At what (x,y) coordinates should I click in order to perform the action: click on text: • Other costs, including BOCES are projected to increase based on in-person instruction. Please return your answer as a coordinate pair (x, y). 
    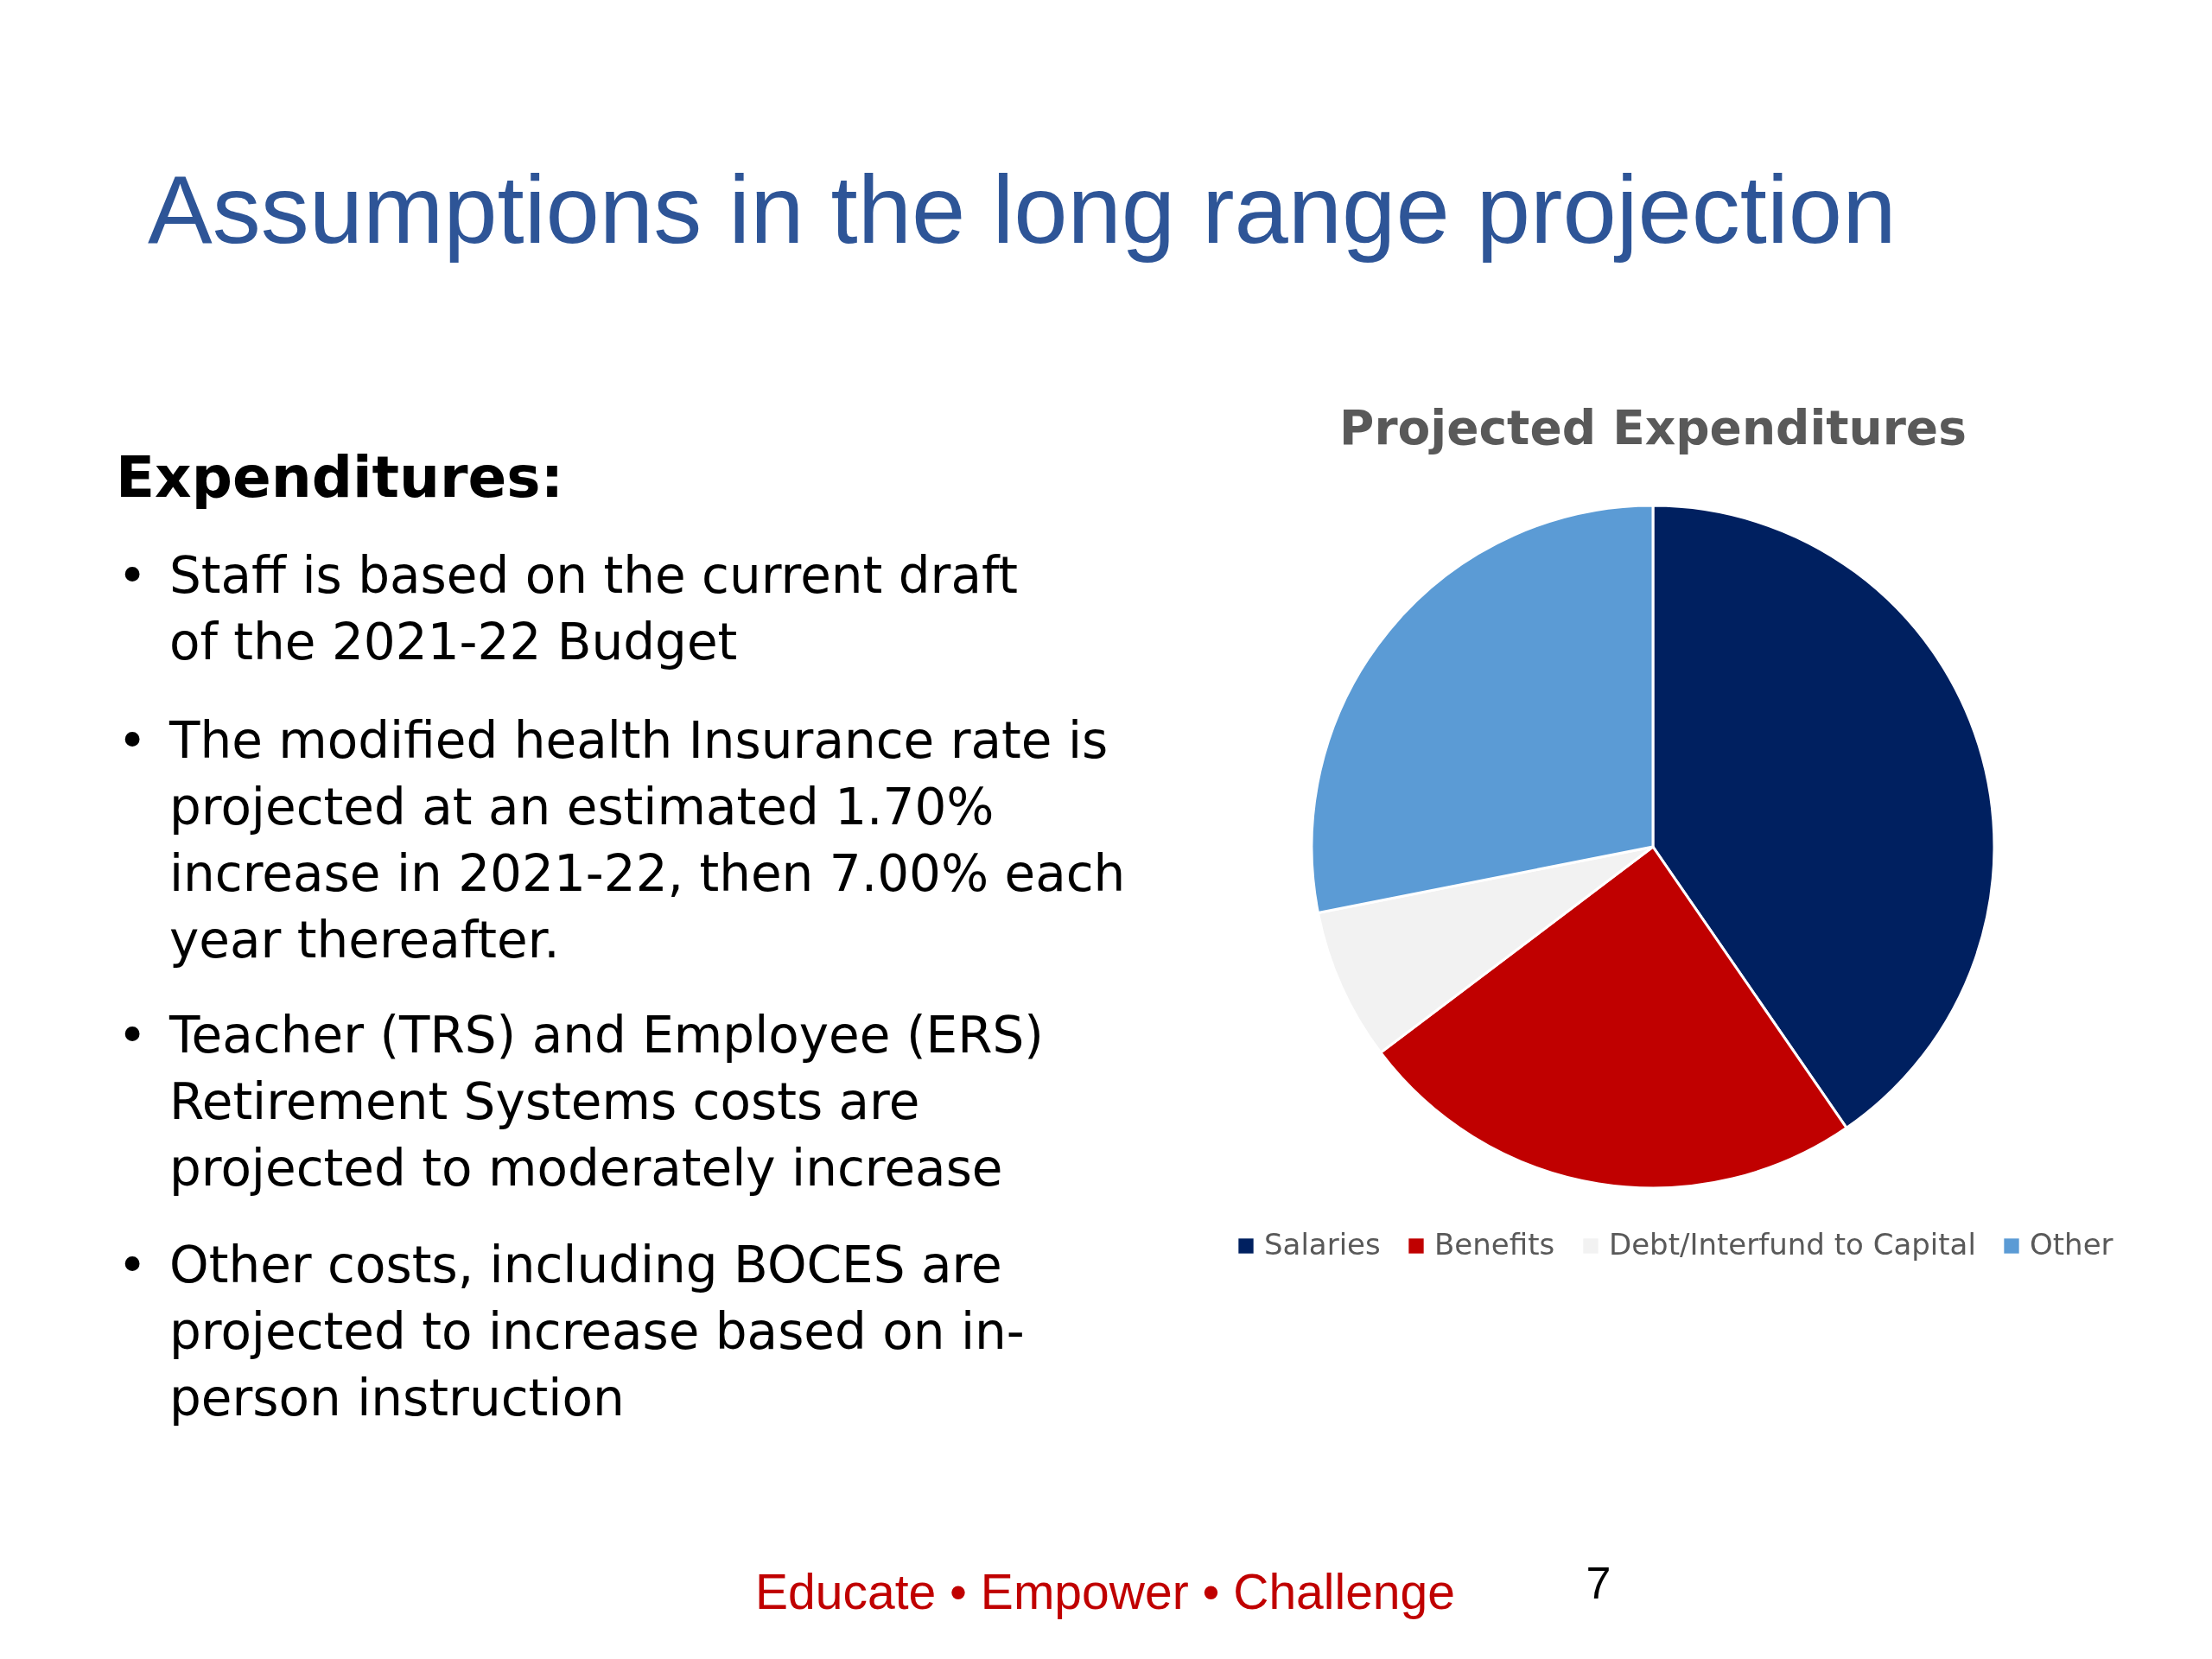
    Looking at the image, I should click on (571, 1331).